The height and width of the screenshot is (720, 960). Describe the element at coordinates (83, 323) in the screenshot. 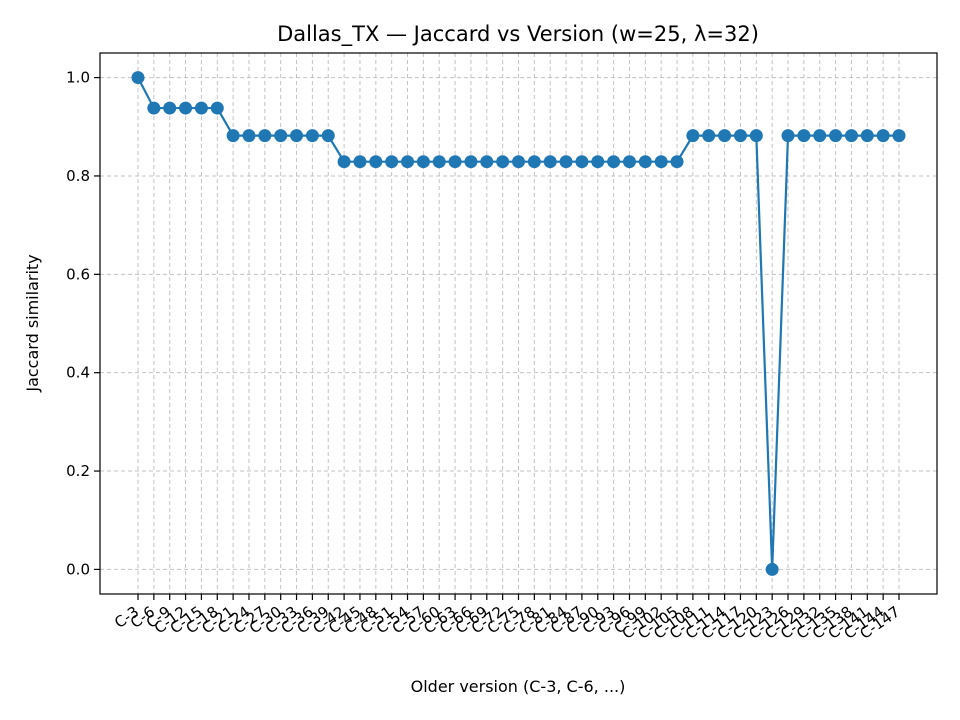

I see `y-axis: 0.0 0.2 0.4 0.6 0.8 1.0` at that location.